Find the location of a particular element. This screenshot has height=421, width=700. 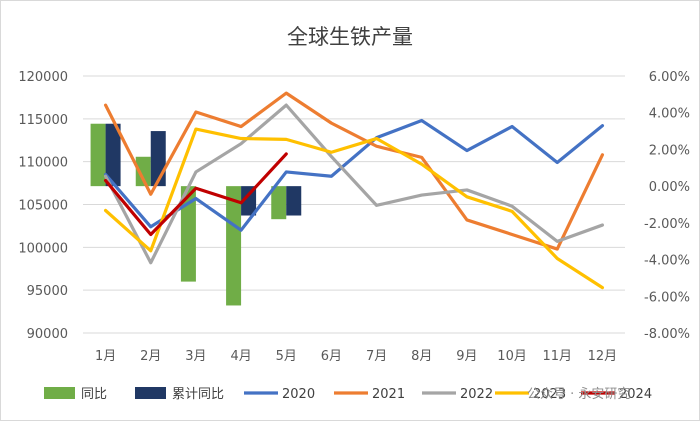

right-tick-label: -4.00% is located at coordinates (667, 261).